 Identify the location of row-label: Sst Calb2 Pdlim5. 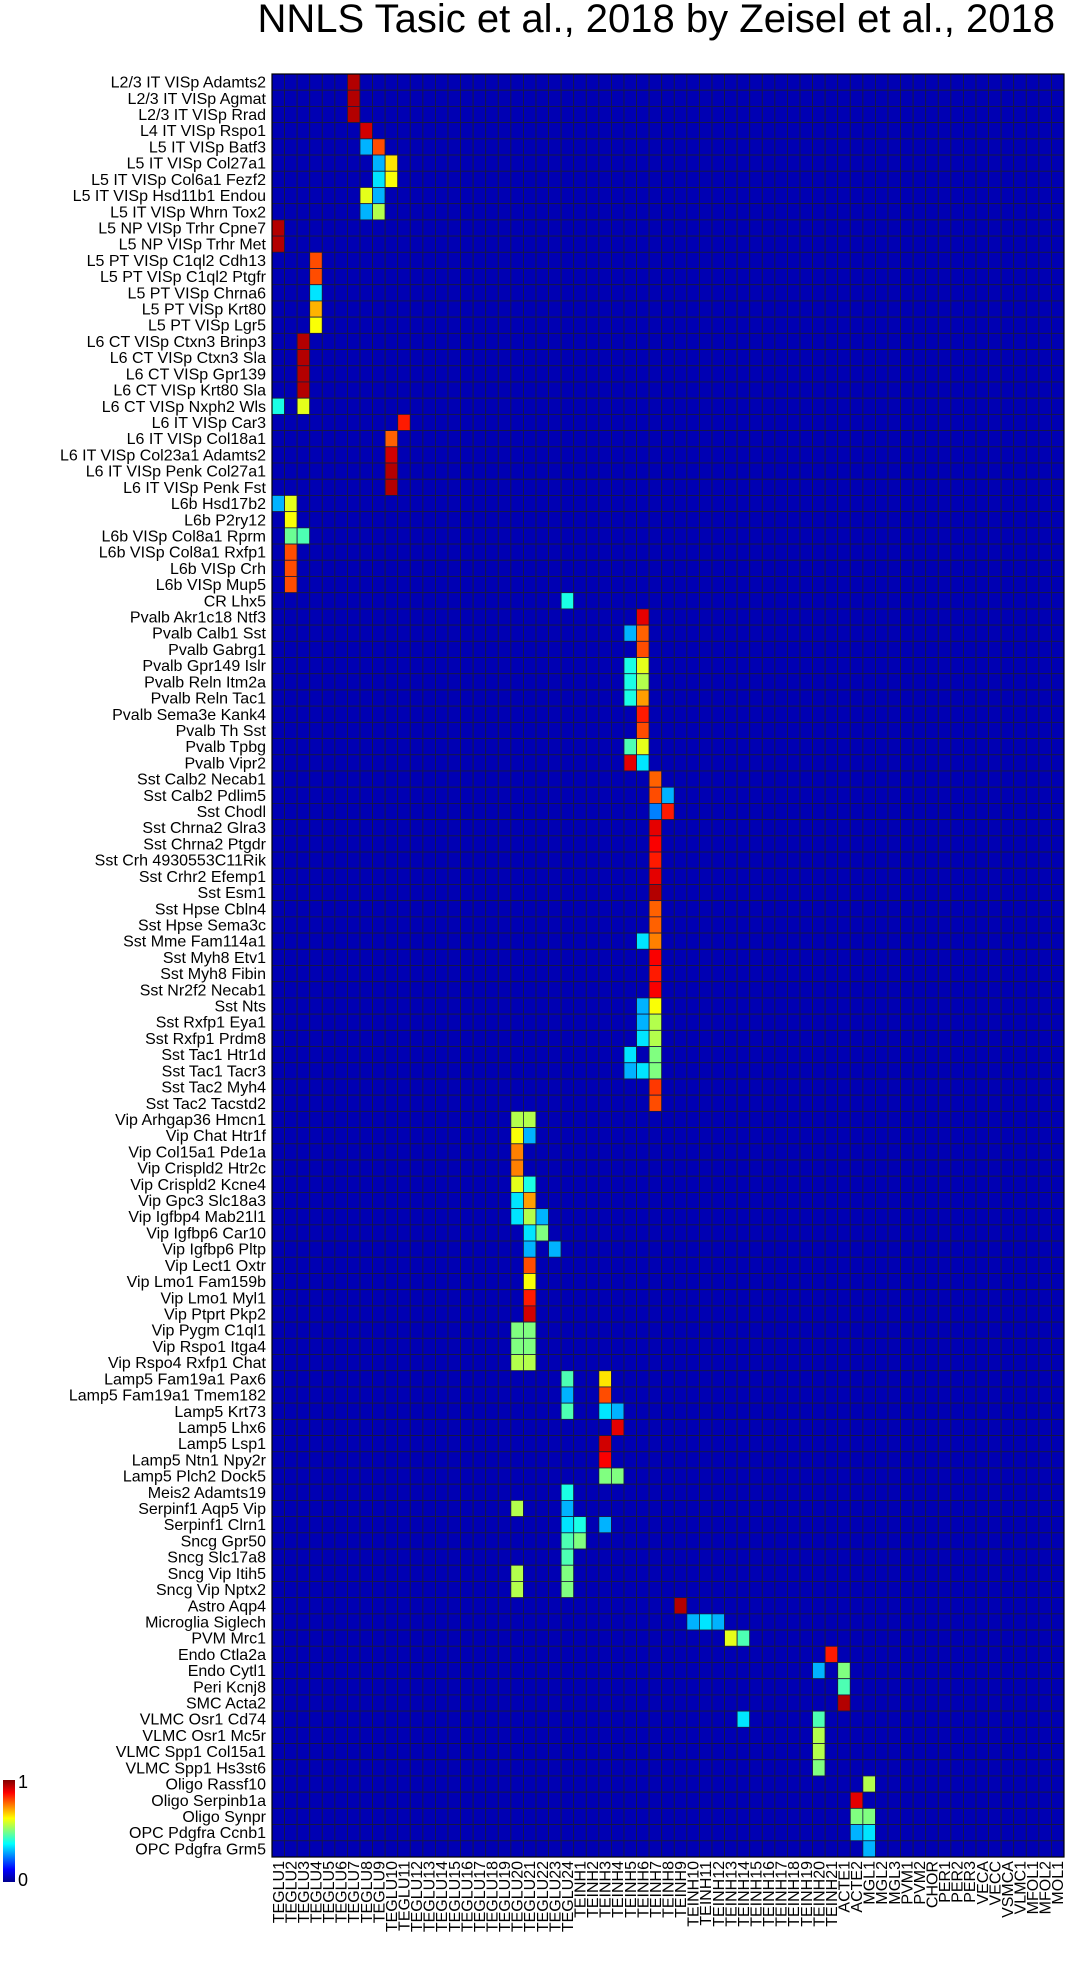
(204, 796).